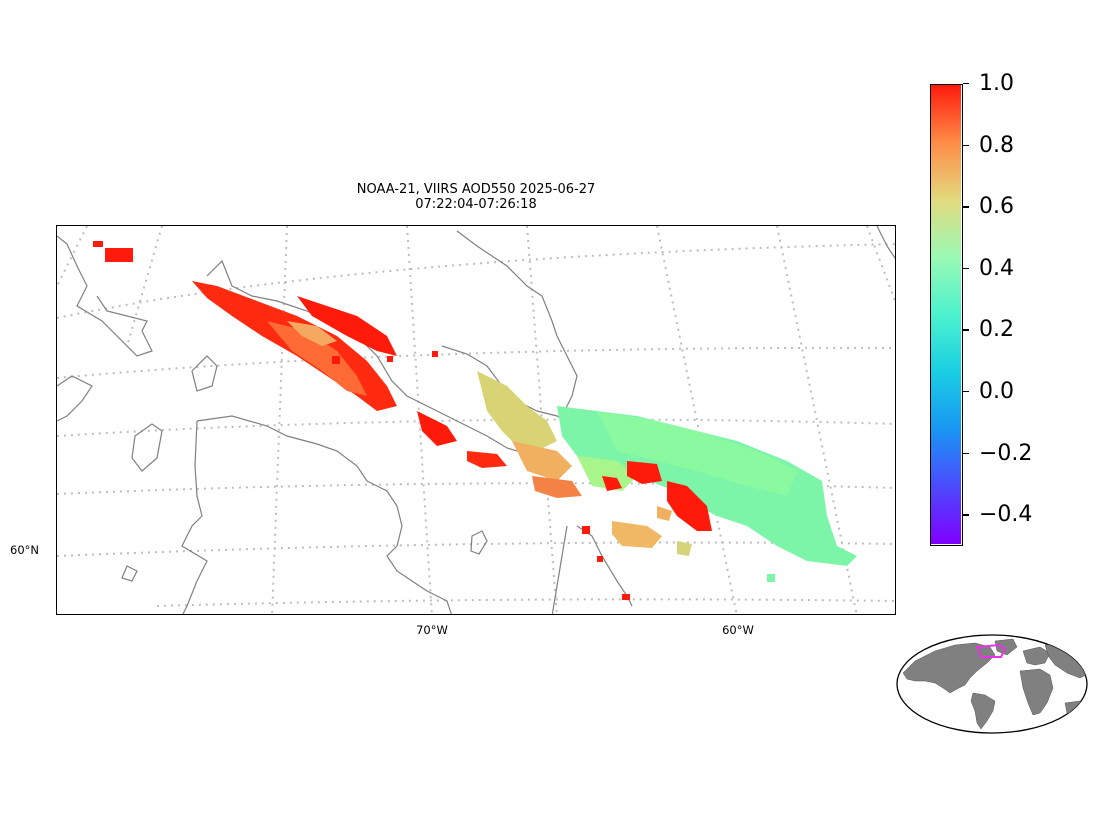 Image resolution: width=1120 pixels, height=840 pixels. I want to click on map-title-line1: NOAA-21, VIIRS AOD550 2025-06-27, so click(476, 189).